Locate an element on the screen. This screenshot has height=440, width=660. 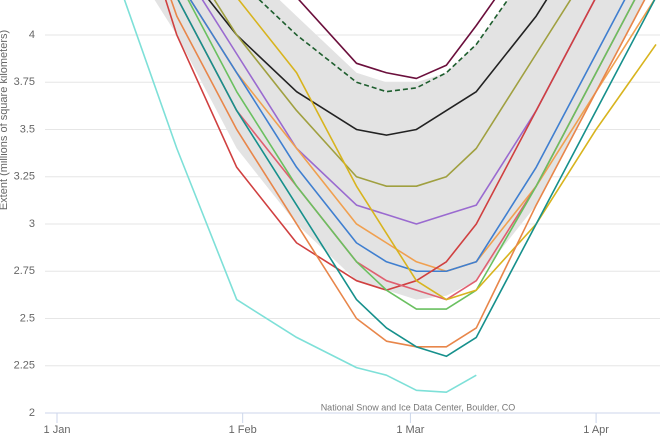
y-tick-label: 2 is located at coordinates (32, 413).